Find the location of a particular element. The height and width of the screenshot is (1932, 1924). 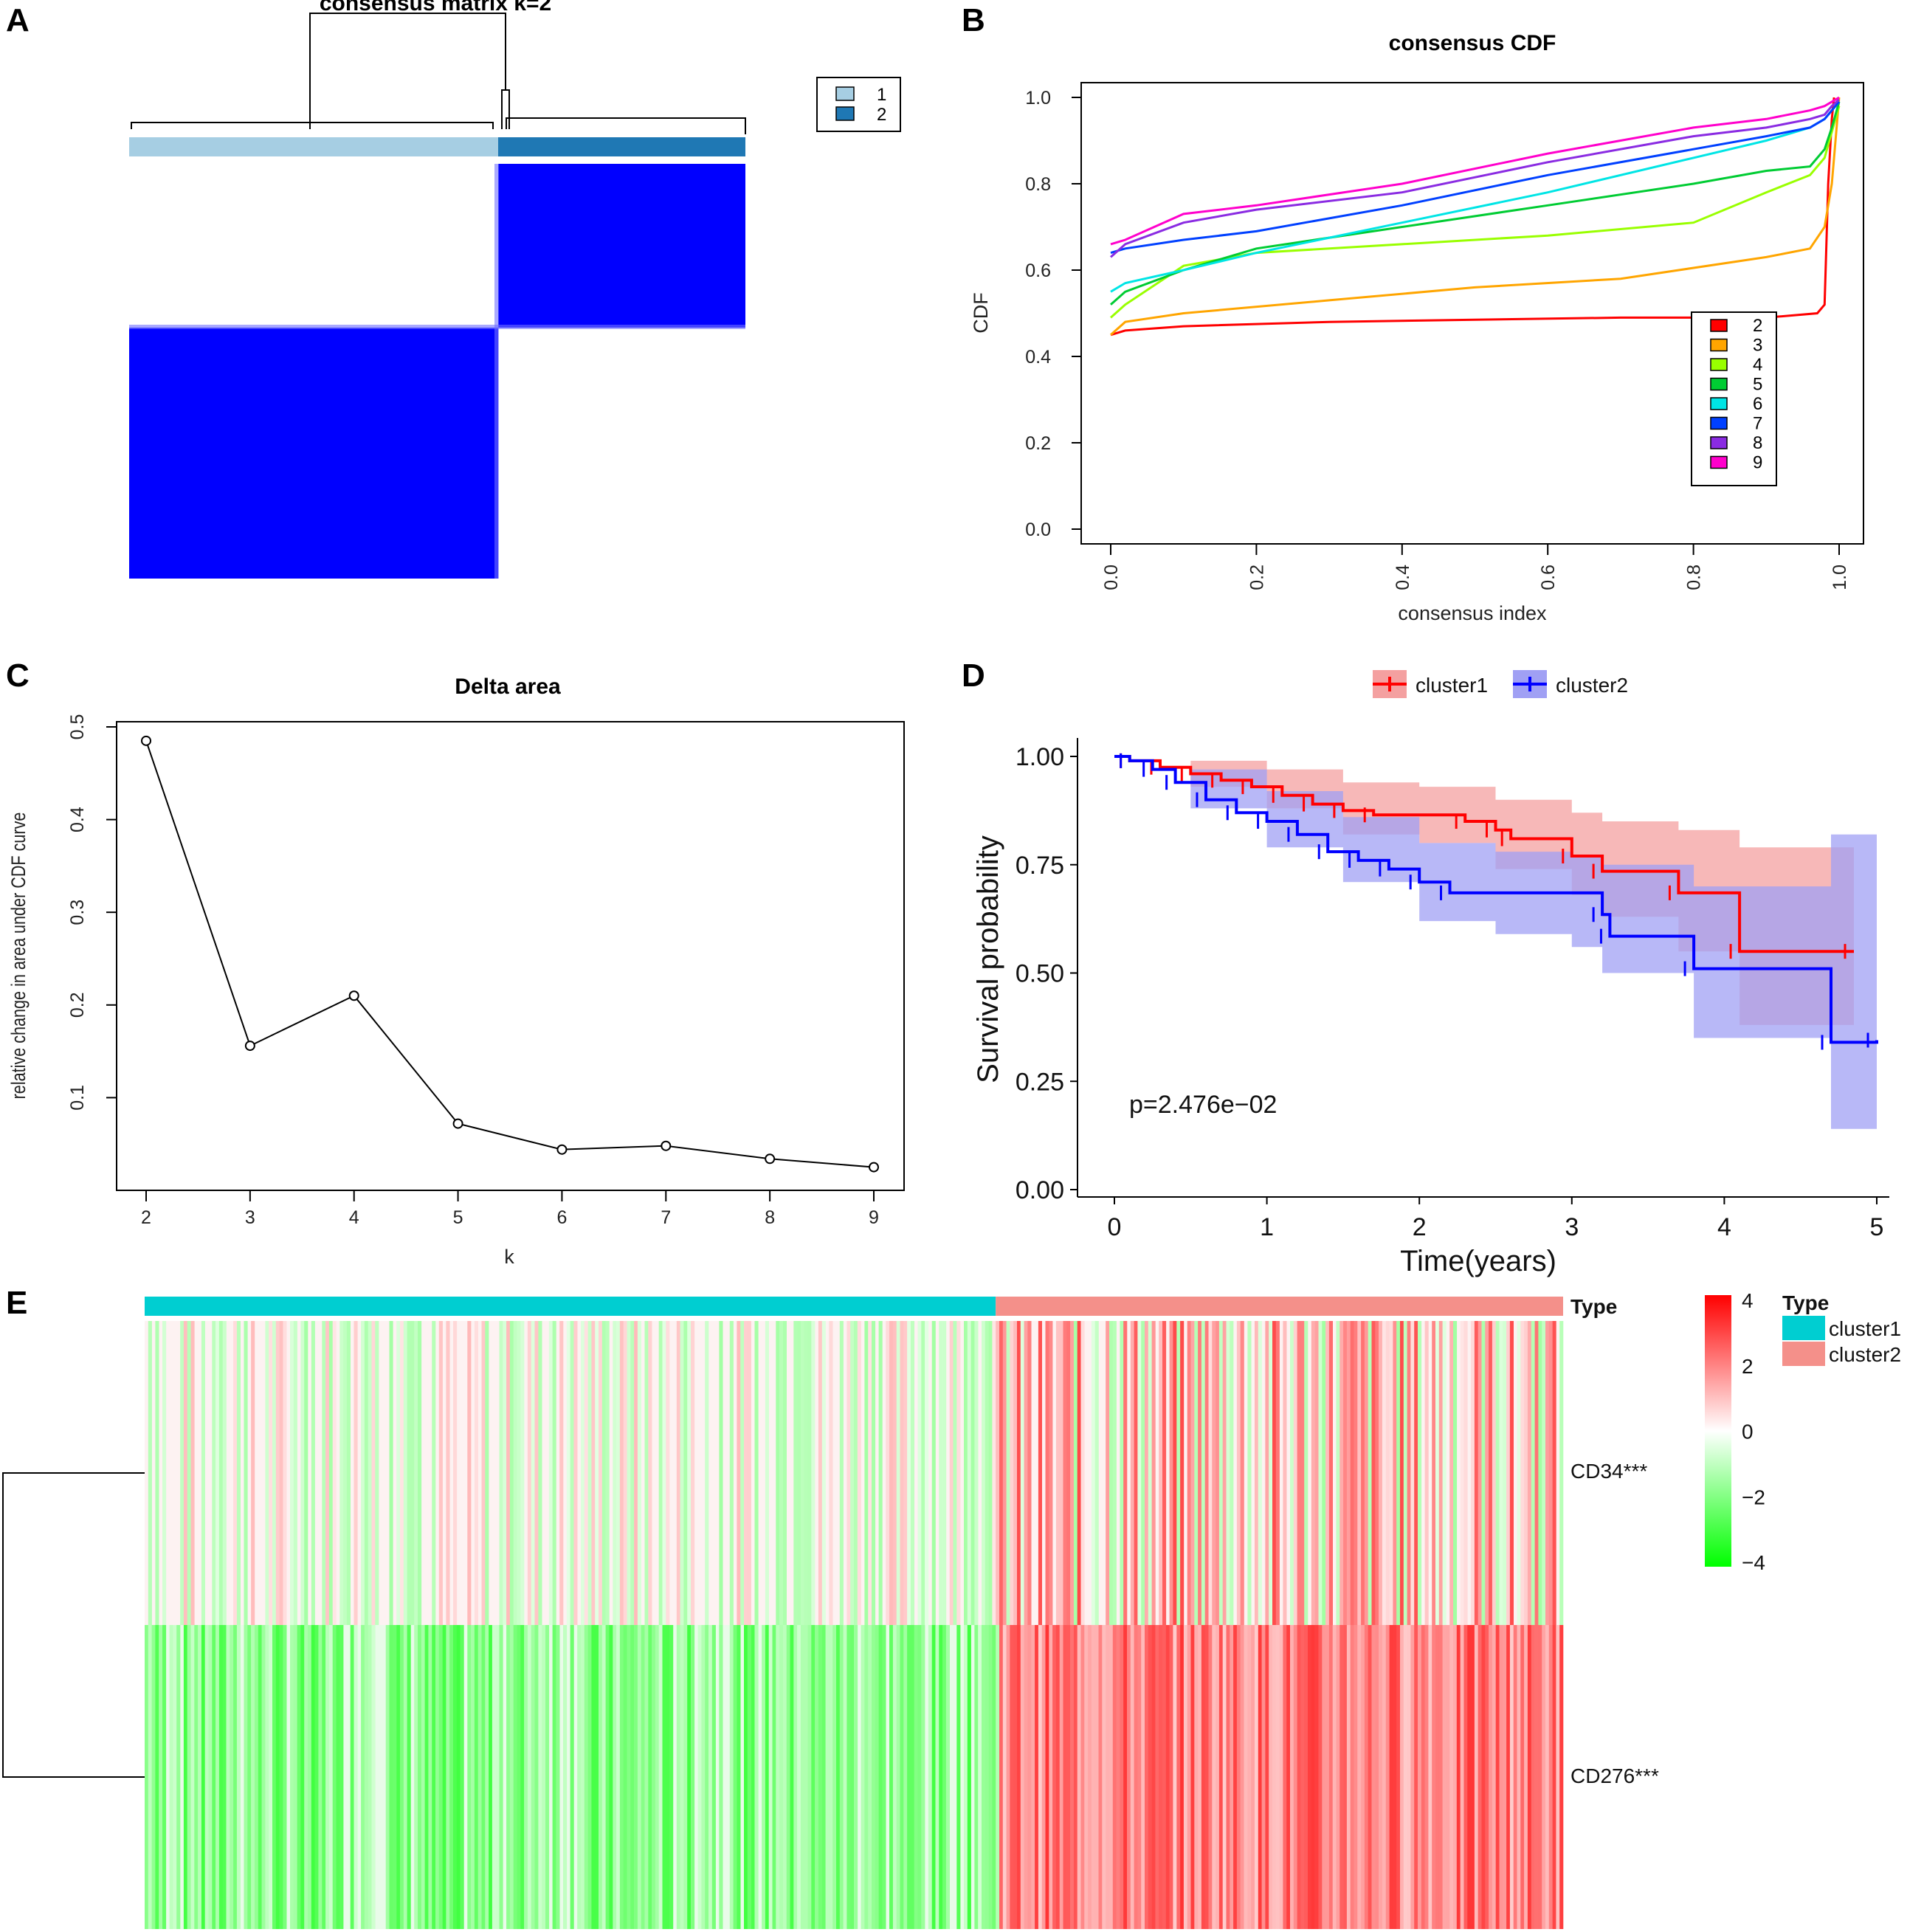

type-bar-cluster1 is located at coordinates (570, 1306).